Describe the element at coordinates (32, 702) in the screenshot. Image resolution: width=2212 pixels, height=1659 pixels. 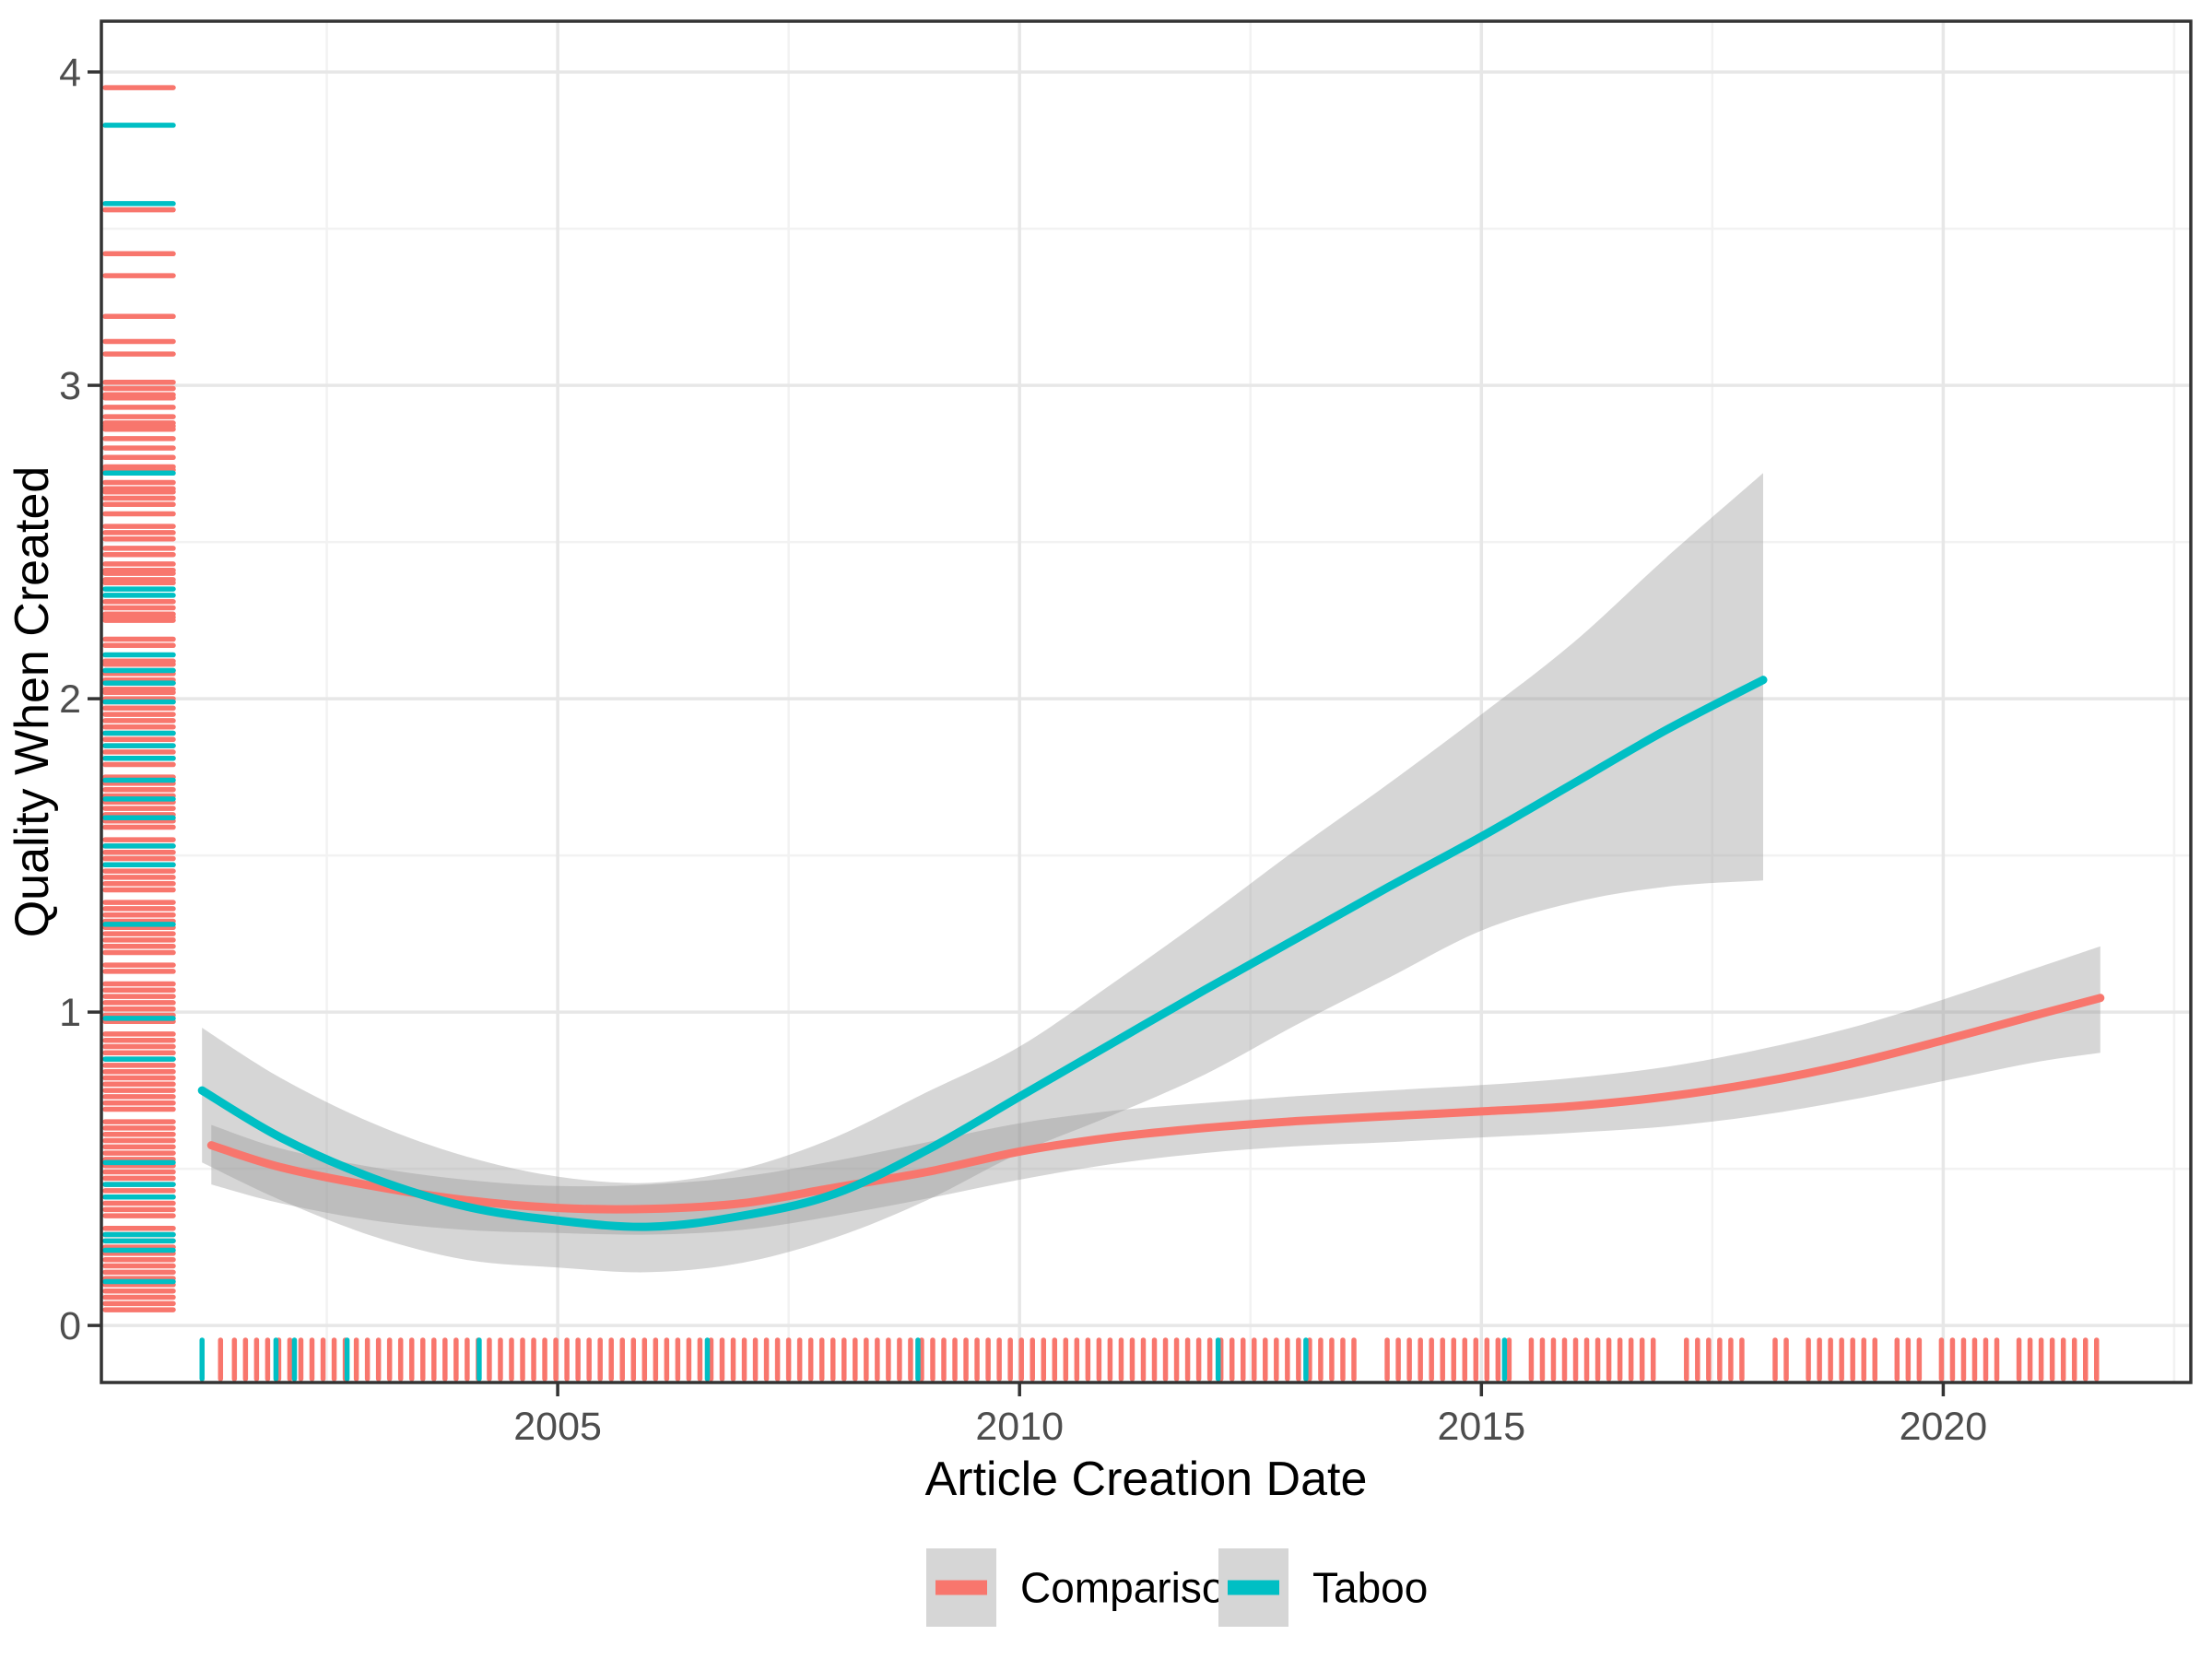
I see `y-axis-title: Quality When Created` at that location.